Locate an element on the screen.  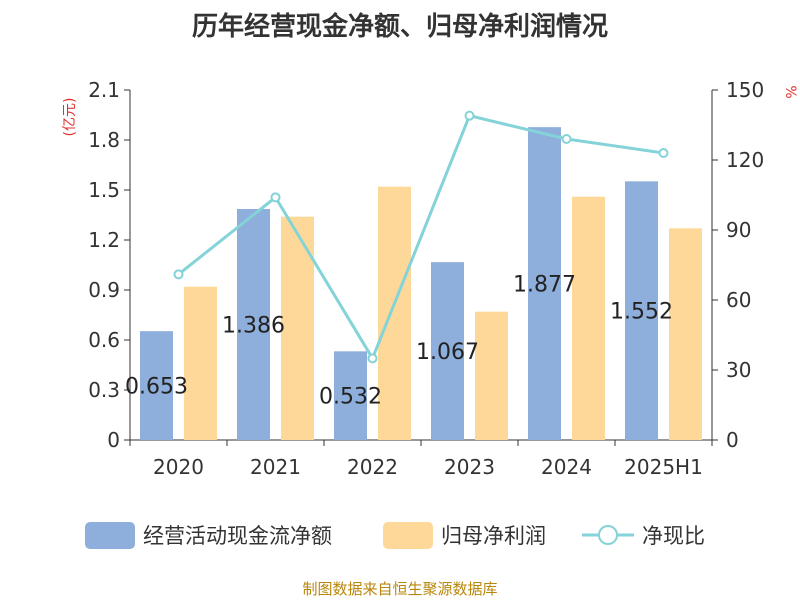
bar-data-label: 1.067 is located at coordinates (447, 352).